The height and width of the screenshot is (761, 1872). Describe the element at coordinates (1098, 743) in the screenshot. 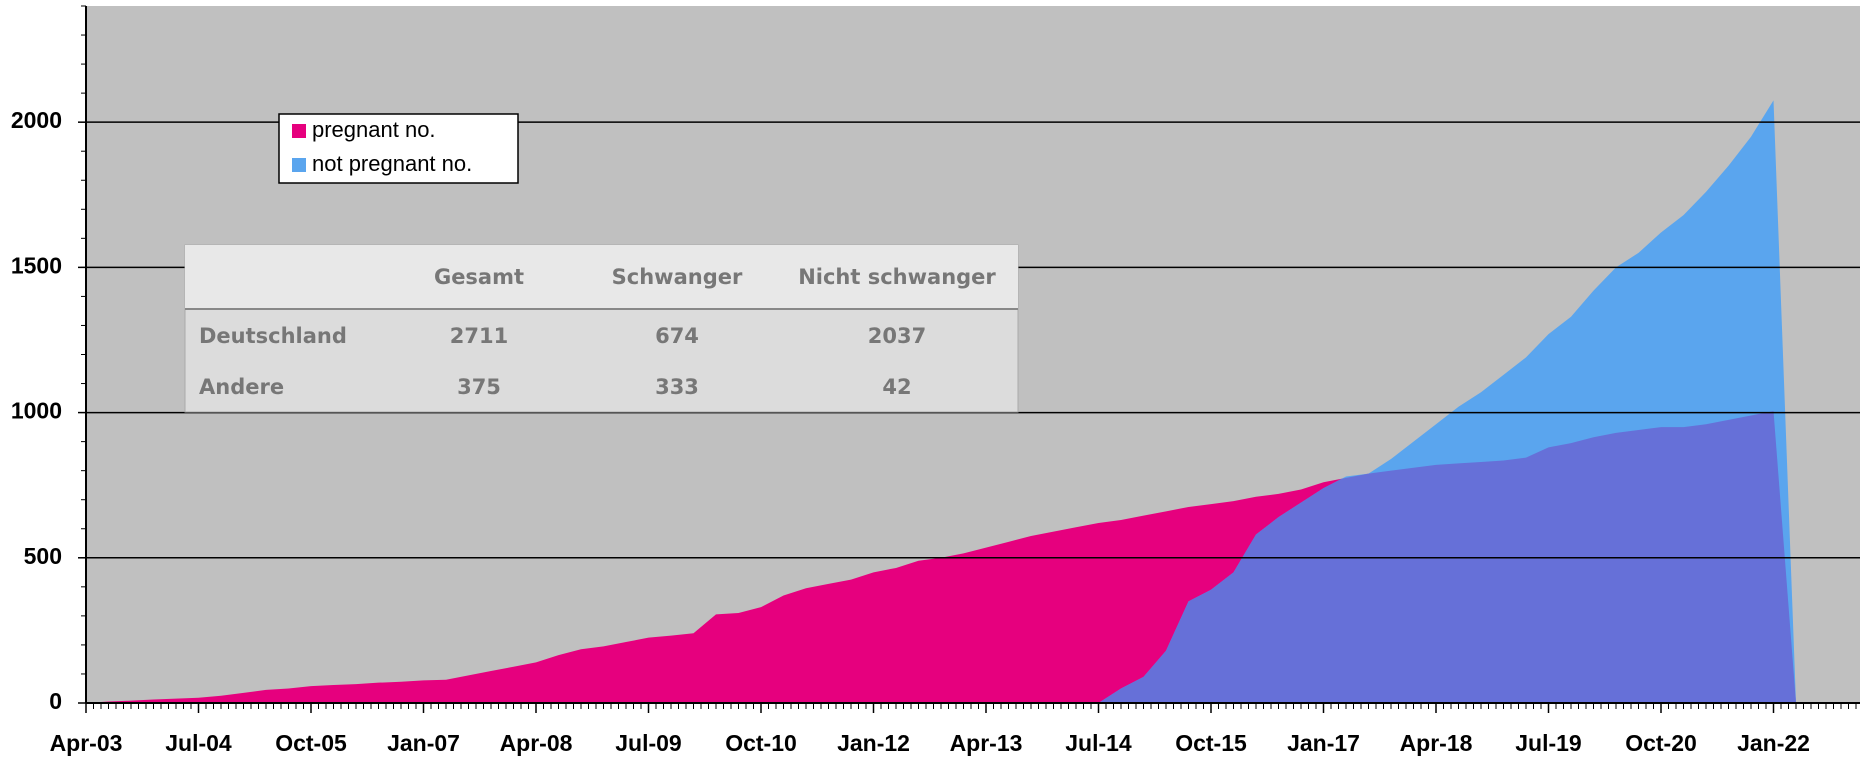

I see `x-tick-label: Jul-14` at that location.